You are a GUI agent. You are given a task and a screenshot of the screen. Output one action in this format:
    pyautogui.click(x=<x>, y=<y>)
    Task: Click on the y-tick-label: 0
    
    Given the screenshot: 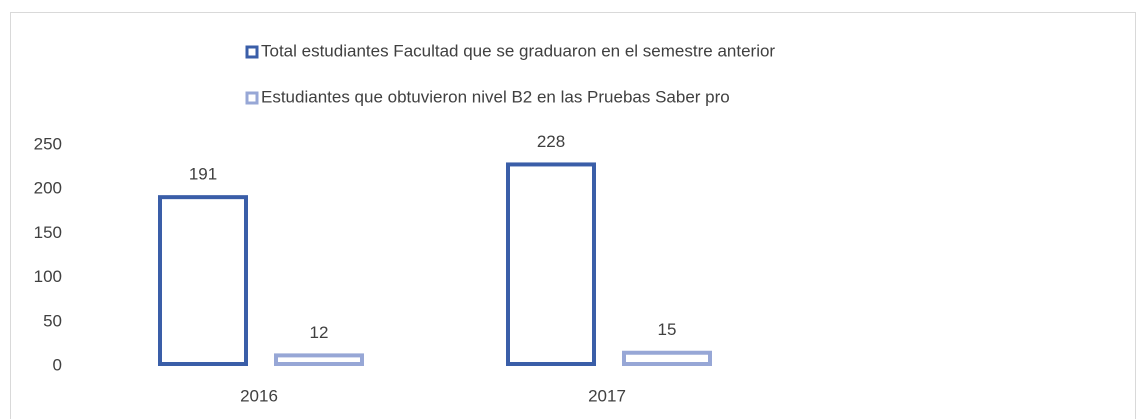 What is the action you would take?
    pyautogui.click(x=57, y=364)
    